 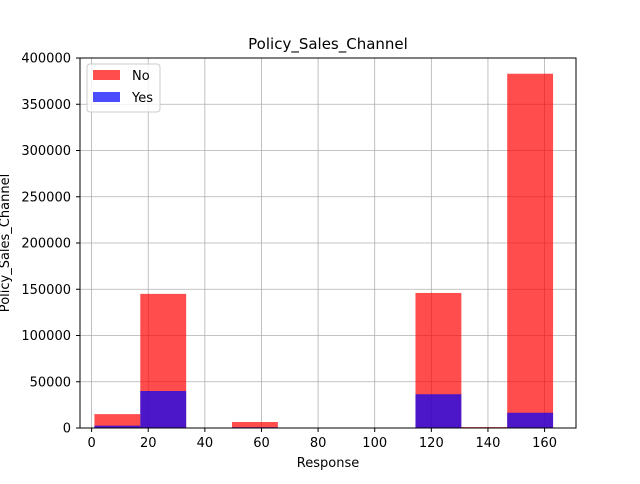 I want to click on y-tick-label: 400000, so click(x=46, y=59).